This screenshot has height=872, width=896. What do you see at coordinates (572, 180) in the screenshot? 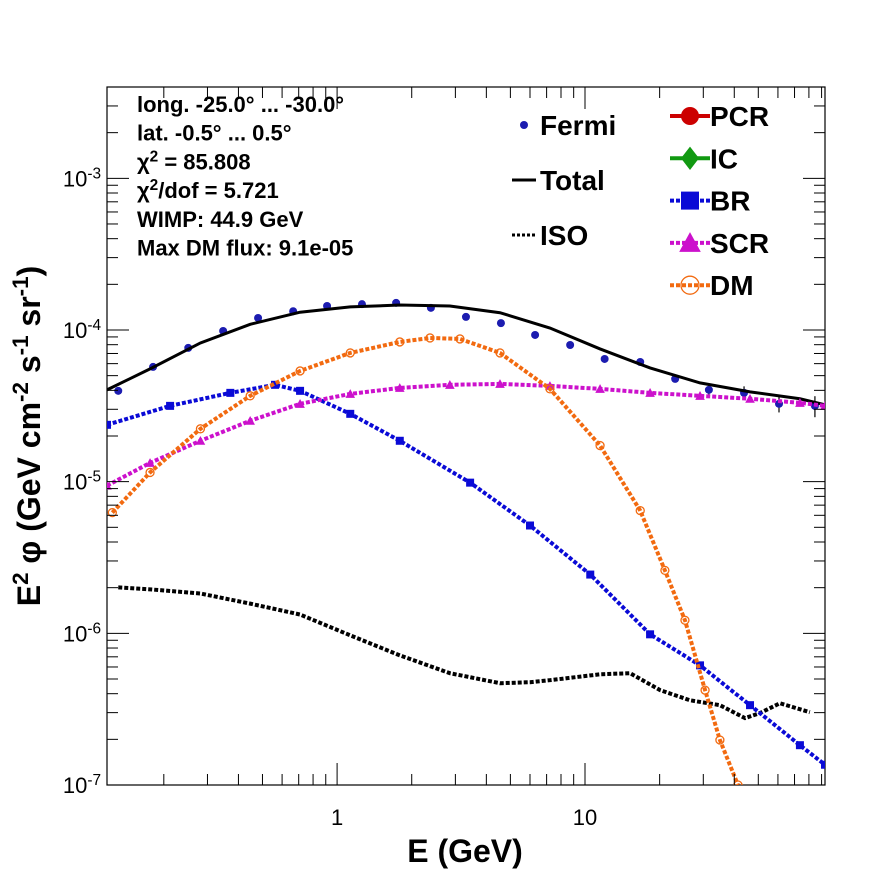
I see `legend-label: Total` at bounding box center [572, 180].